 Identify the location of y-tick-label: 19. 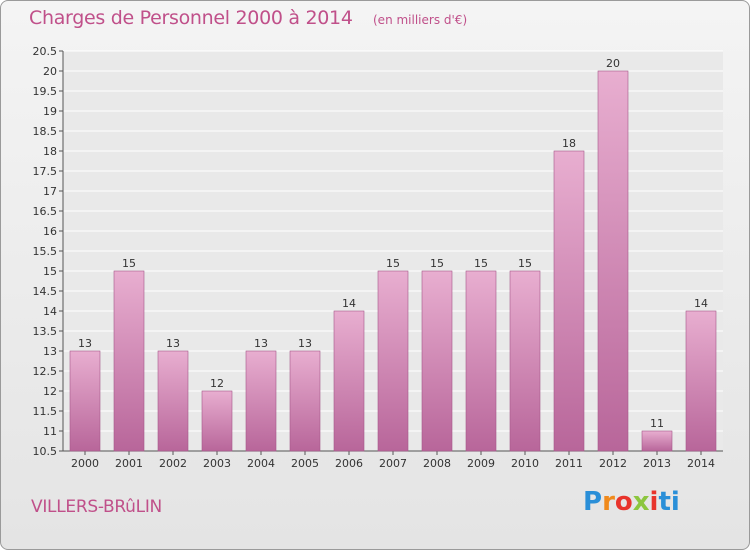
(50, 111).